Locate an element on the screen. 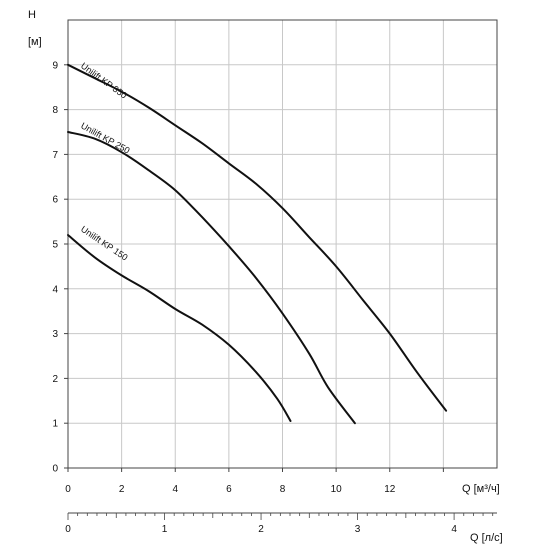 Image resolution: width=550 pixels, height=550 pixels. y-tick-label: 0 is located at coordinates (55, 469).